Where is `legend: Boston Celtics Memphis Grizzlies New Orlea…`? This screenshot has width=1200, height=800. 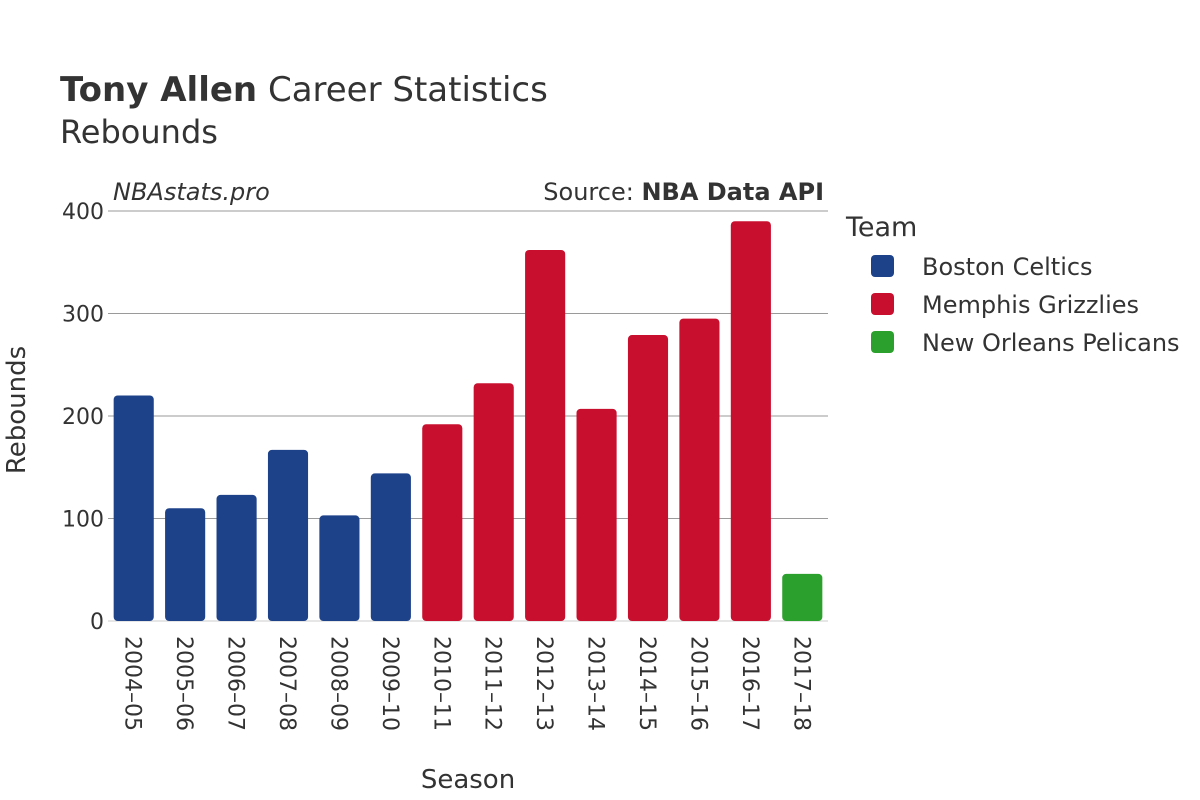
legend: Boston Celtics Memphis Grizzlies New Orlea… is located at coordinates (1025, 305).